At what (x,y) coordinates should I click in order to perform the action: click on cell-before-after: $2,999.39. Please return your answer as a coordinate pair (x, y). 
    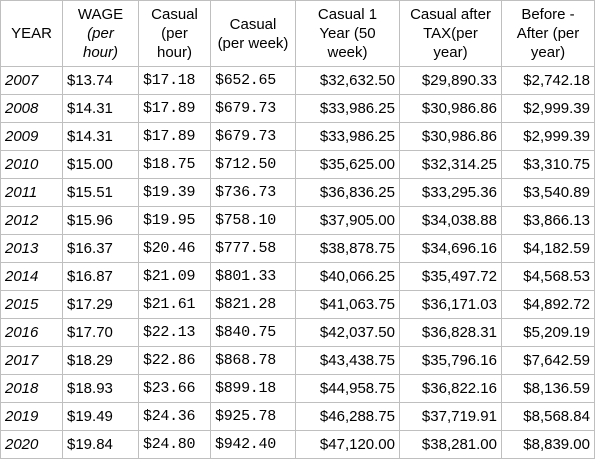
    Looking at the image, I should click on (548, 136).